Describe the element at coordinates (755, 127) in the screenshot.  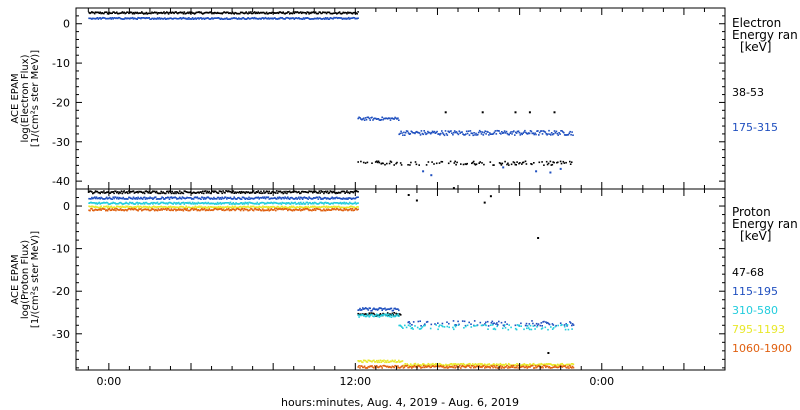
I see `electron-legend-175-315: 175-315` at that location.